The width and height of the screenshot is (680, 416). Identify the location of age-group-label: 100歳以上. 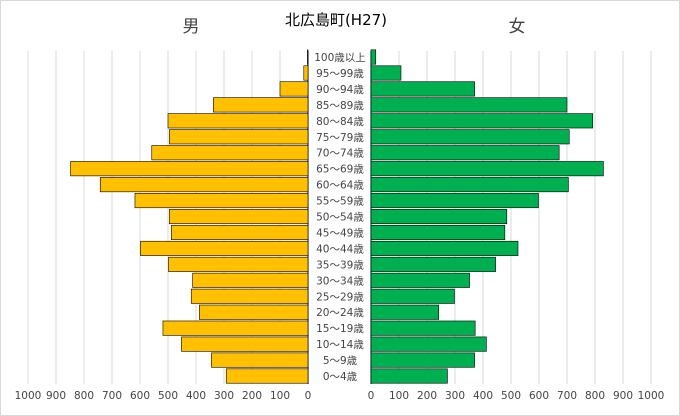
(340, 58).